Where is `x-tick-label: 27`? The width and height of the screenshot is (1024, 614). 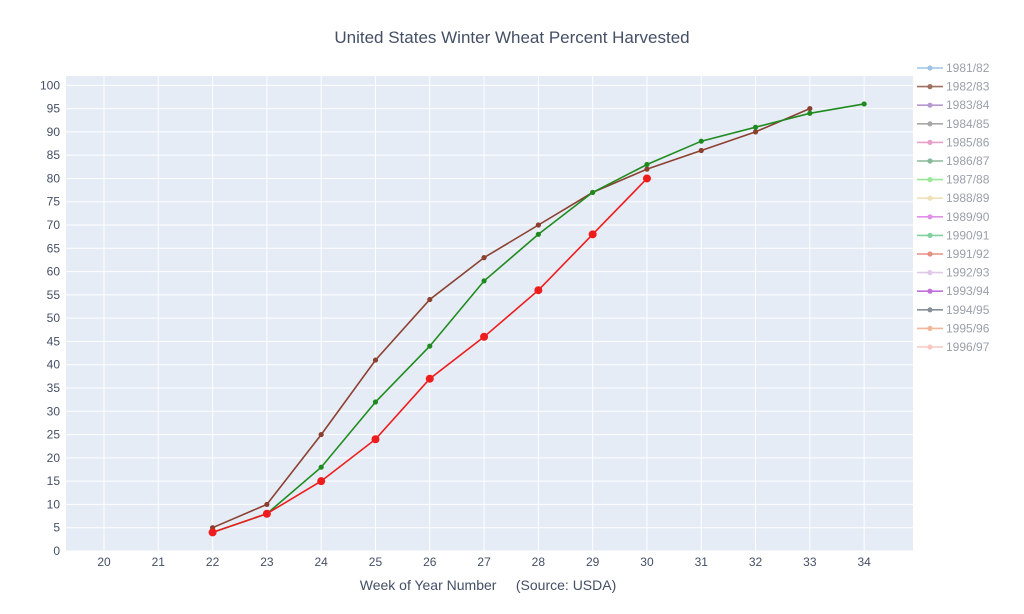 x-tick-label: 27 is located at coordinates (484, 562).